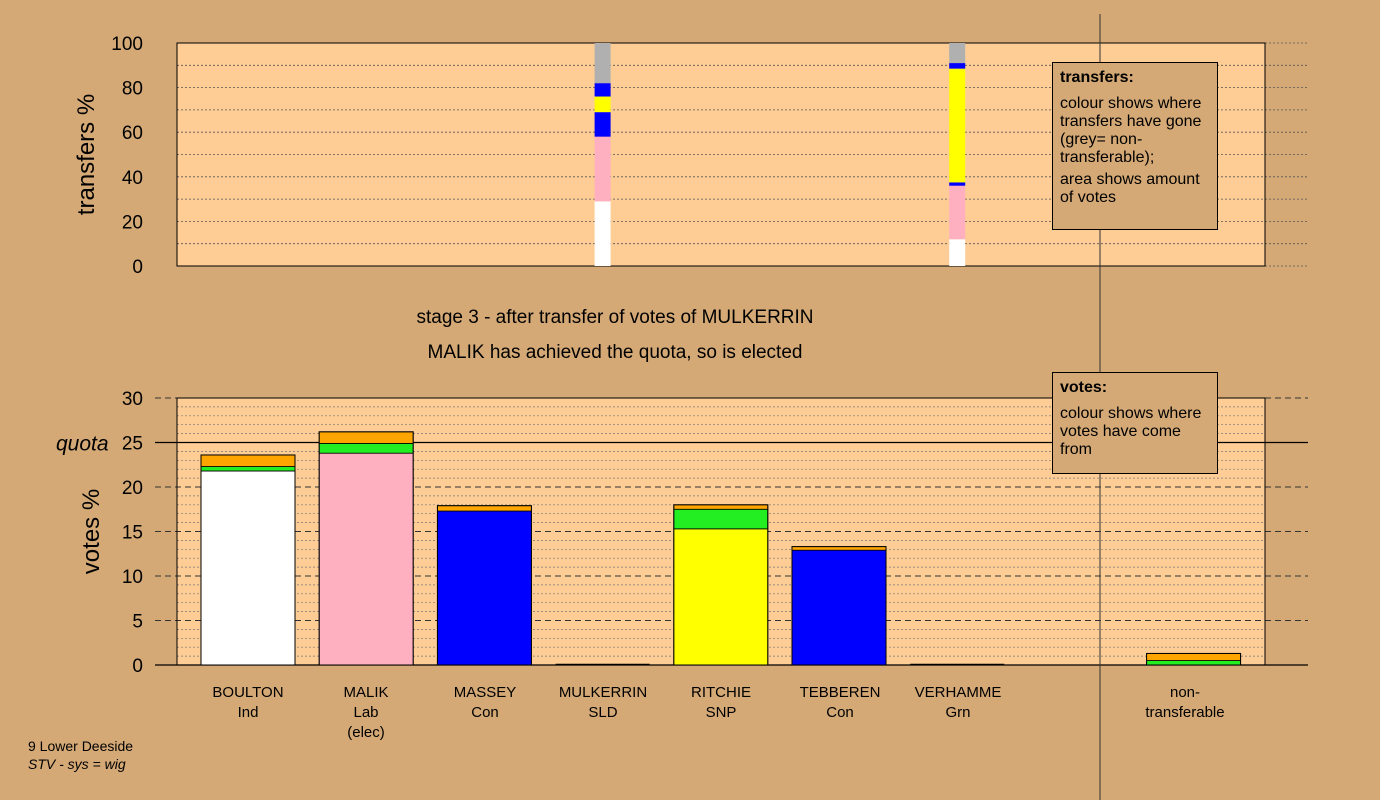 The height and width of the screenshot is (800, 1380). What do you see at coordinates (366, 559) in the screenshot?
I see `vote-segment-lab` at bounding box center [366, 559].